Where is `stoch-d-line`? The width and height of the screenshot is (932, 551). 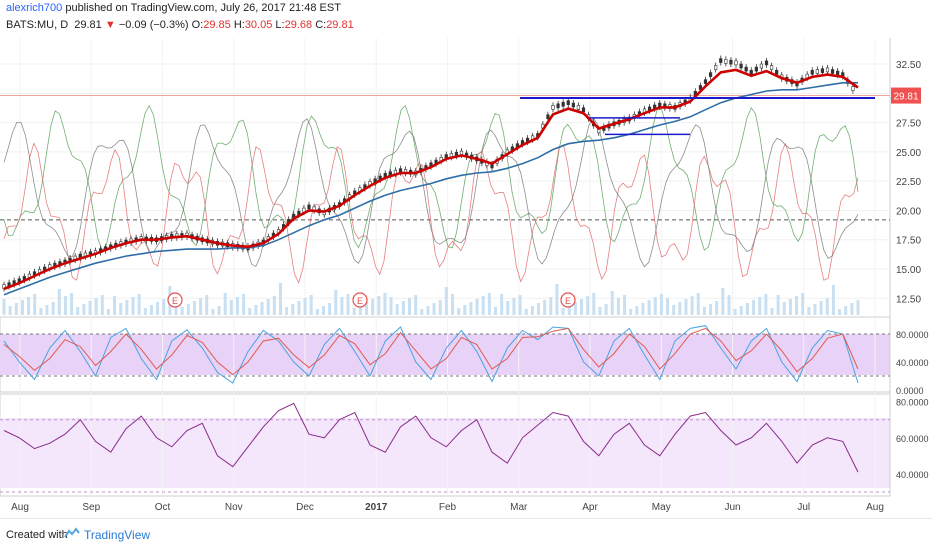 stoch-d-line is located at coordinates (431, 351).